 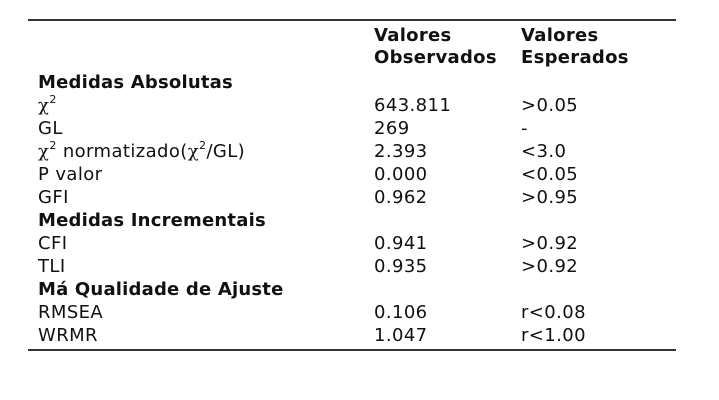 What do you see at coordinates (352, 197) in the screenshot?
I see `table-row: GFI 0.962 >0.95` at bounding box center [352, 197].